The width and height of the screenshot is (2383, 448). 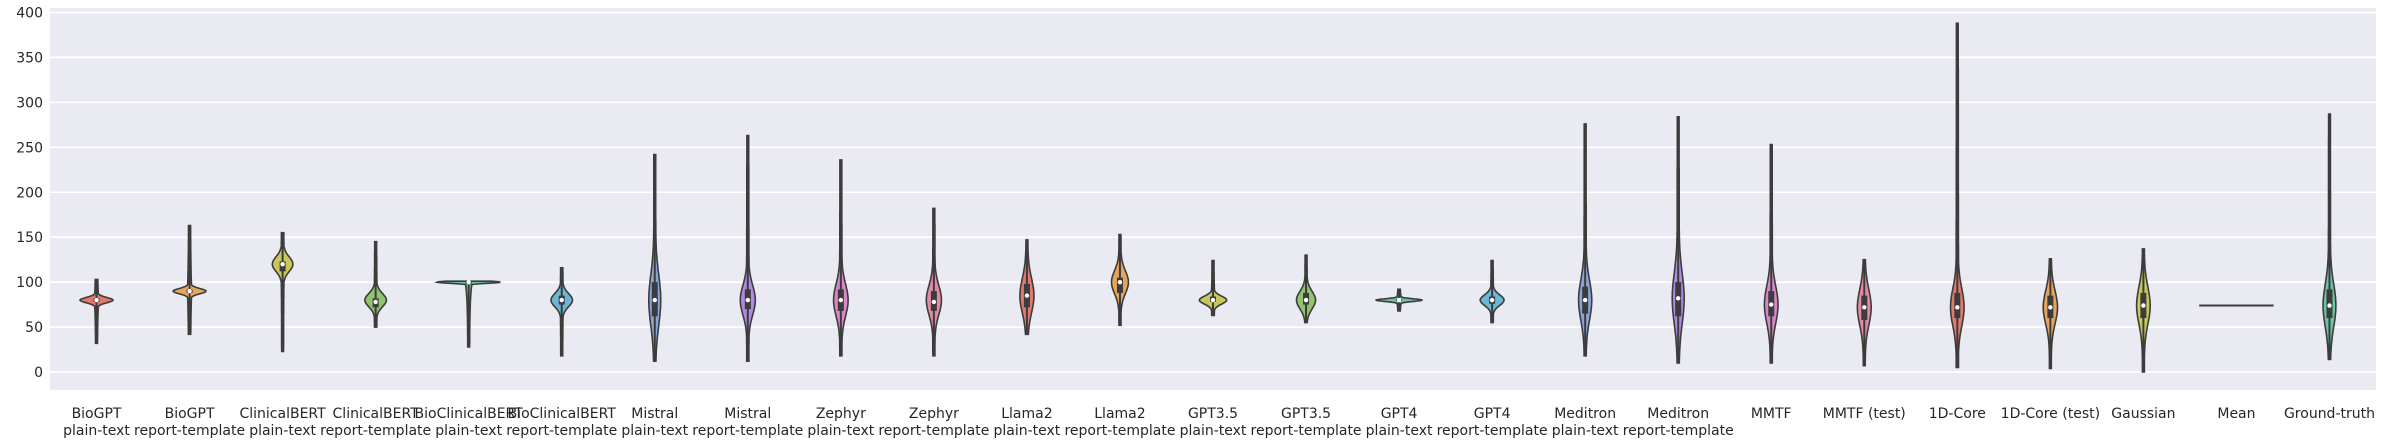 What do you see at coordinates (2236, 414) in the screenshot?
I see `x-tick-label: Mean` at bounding box center [2236, 414].